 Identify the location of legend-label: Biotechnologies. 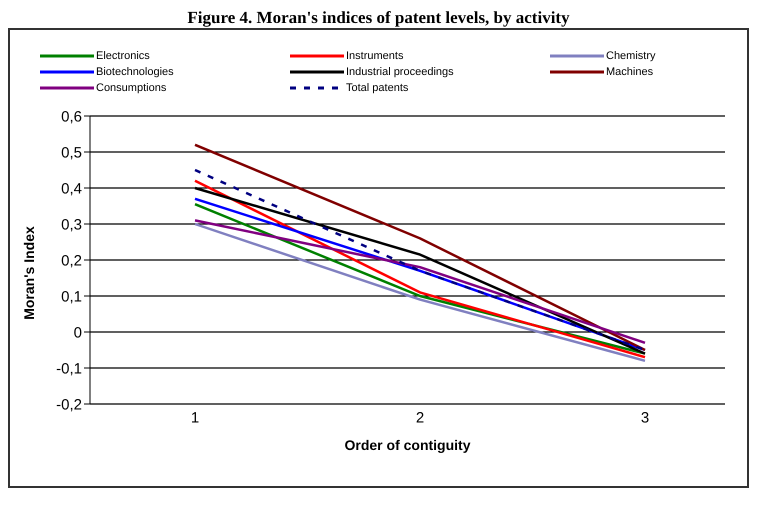
(135, 72).